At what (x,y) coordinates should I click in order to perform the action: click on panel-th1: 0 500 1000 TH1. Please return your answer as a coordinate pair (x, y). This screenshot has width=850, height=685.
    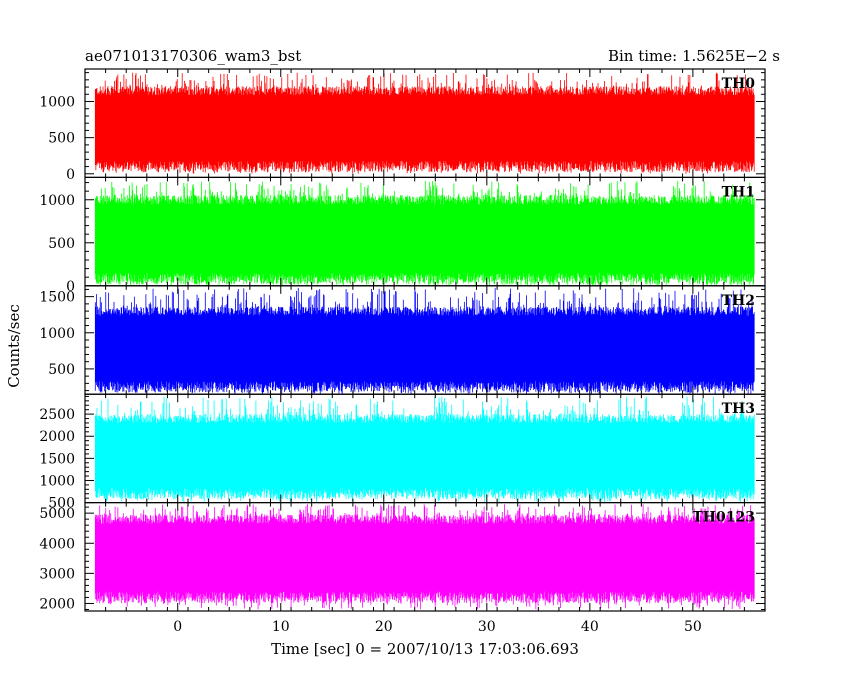
    Looking at the image, I should click on (402, 235).